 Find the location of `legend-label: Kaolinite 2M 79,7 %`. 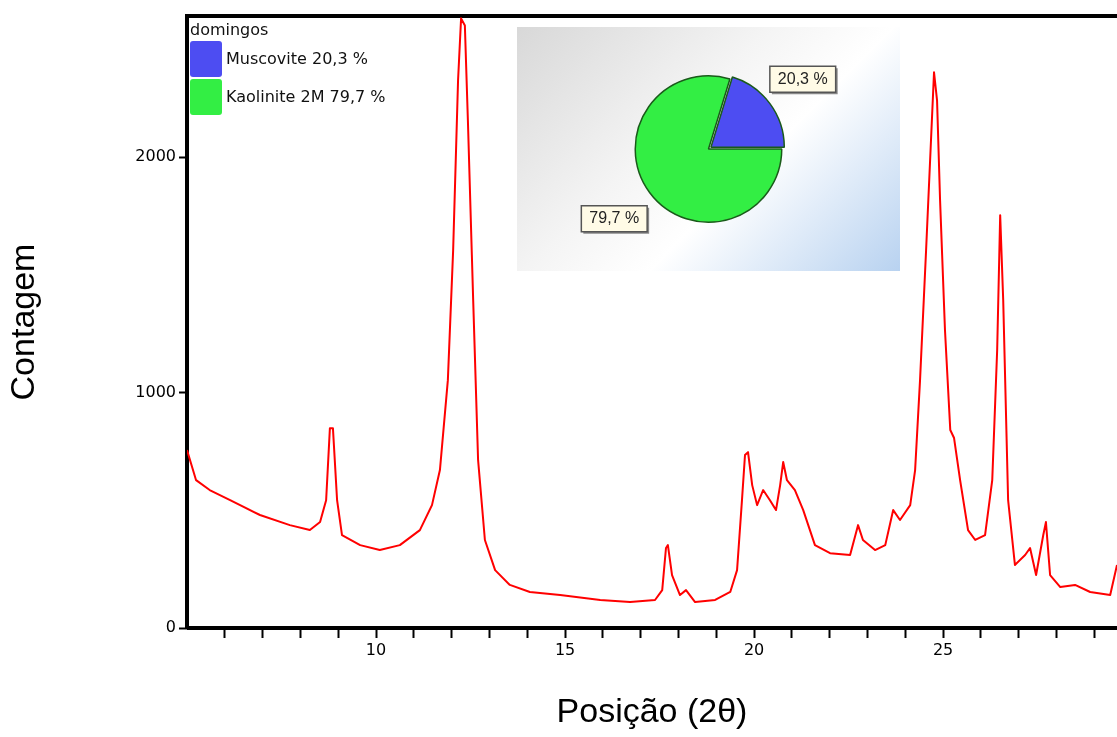

legend-label: Kaolinite 2M 79,7 % is located at coordinates (306, 97).